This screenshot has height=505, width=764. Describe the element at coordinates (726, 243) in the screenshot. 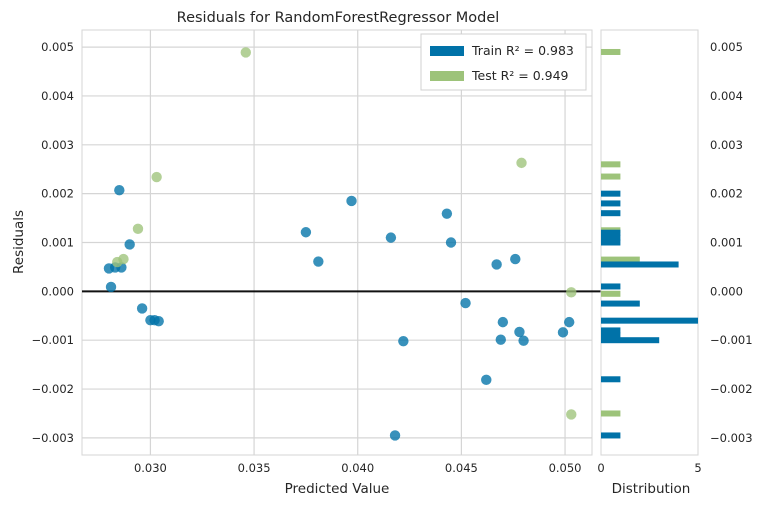

I see `distribution-y-tick-label: 0.001` at that location.